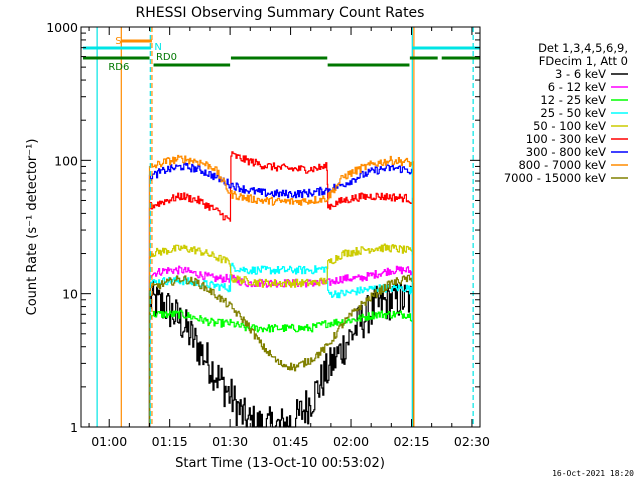 This screenshot has width=640, height=480. What do you see at coordinates (118, 41) in the screenshot?
I see `flag-label-0: S` at bounding box center [118, 41].